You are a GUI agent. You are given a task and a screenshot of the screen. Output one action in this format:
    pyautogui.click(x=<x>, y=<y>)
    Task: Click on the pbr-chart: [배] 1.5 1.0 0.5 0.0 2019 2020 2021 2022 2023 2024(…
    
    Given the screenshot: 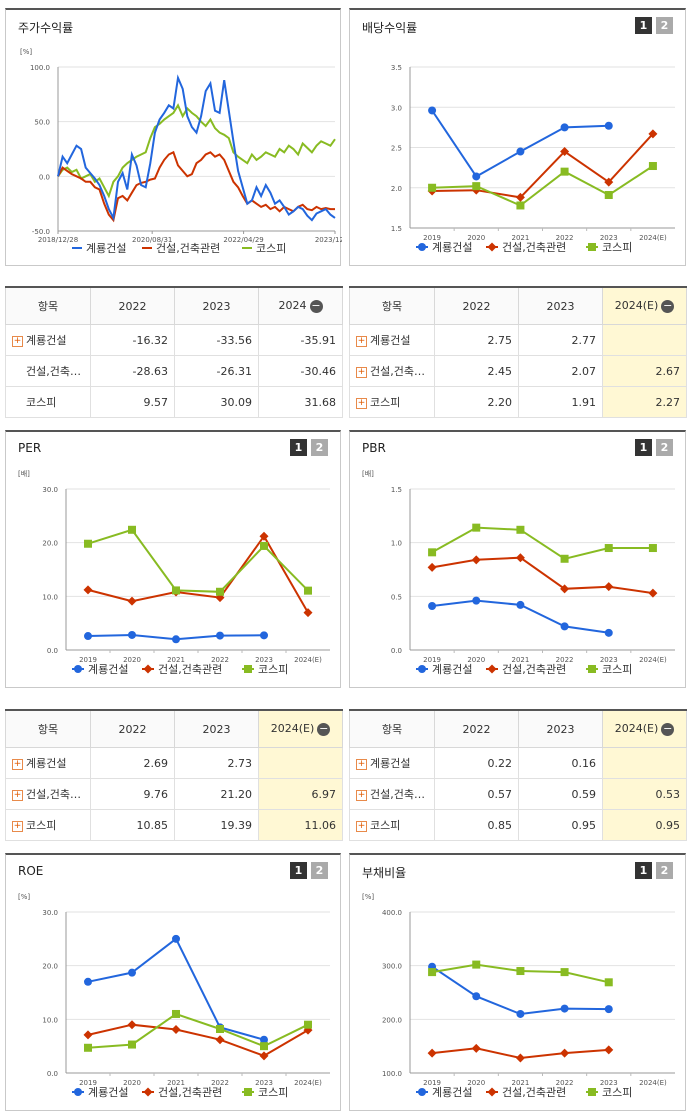 What is the action you would take?
    pyautogui.click(x=518, y=572)
    